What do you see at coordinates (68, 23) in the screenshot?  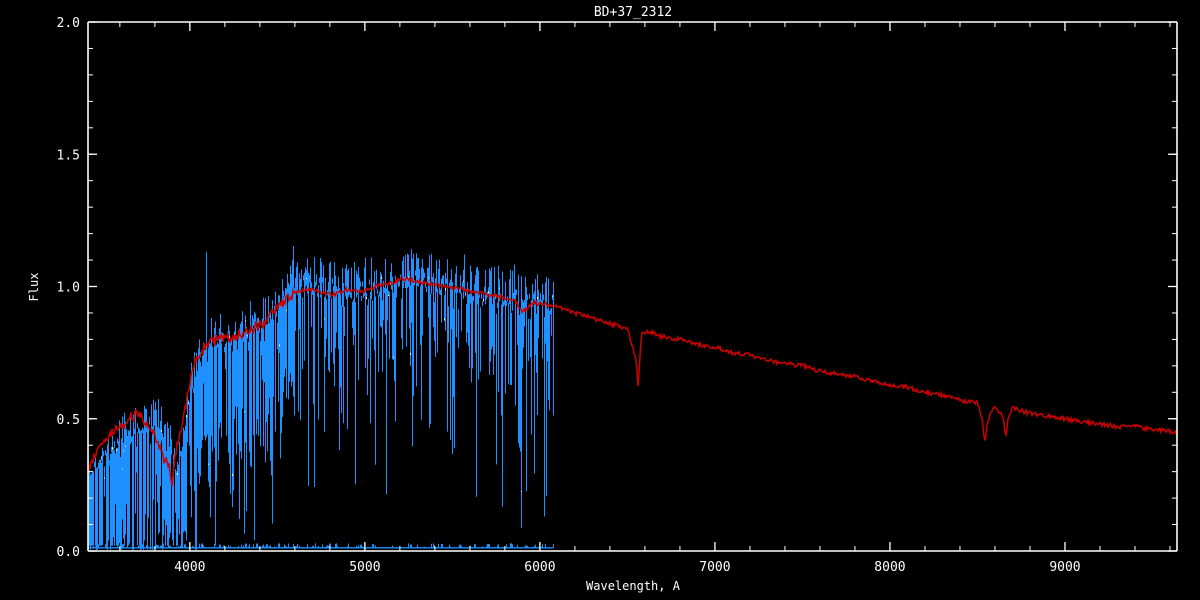 I see `y-tick-label: 2.0` at bounding box center [68, 23].